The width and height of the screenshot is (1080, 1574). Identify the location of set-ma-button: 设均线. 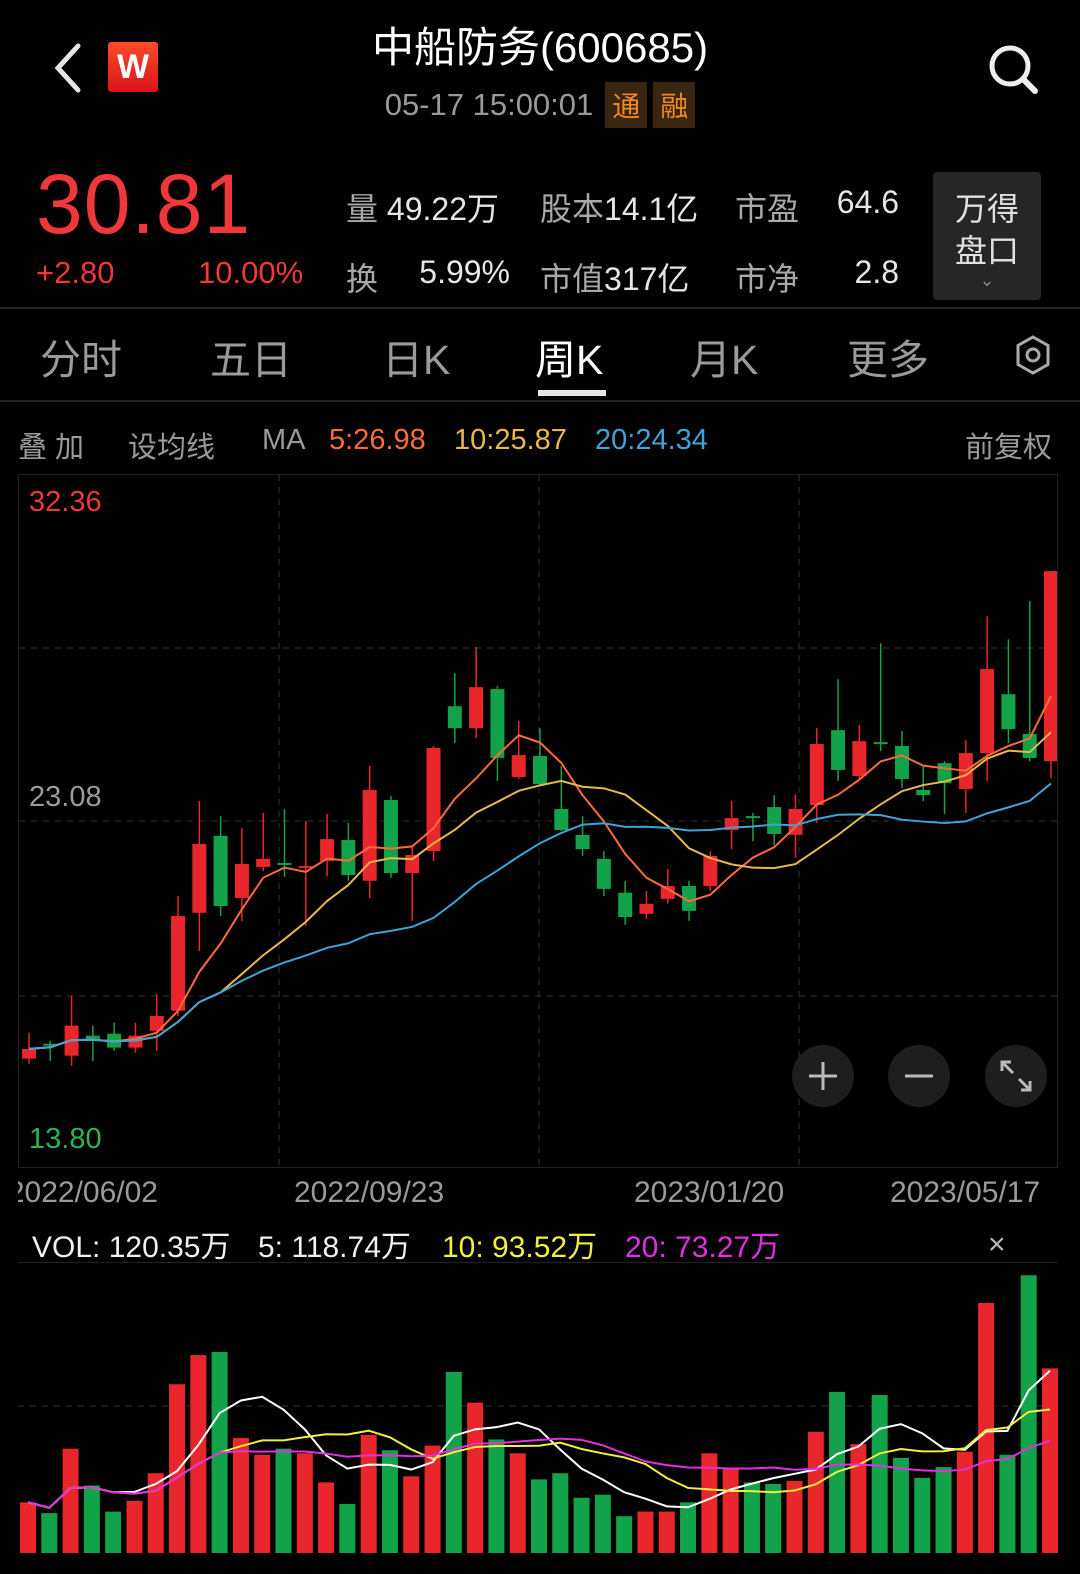
(172, 448).